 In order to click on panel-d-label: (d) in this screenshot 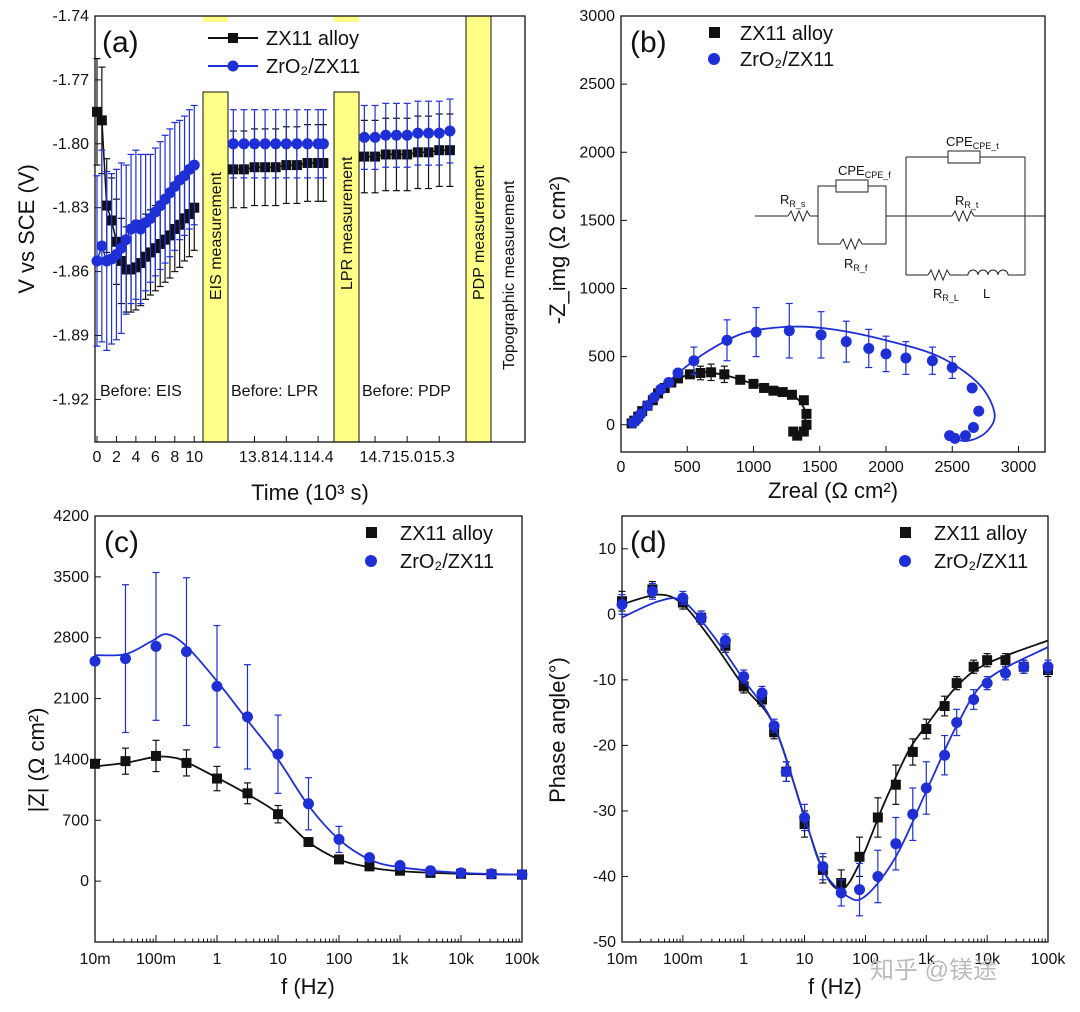, I will do `click(648, 542)`.